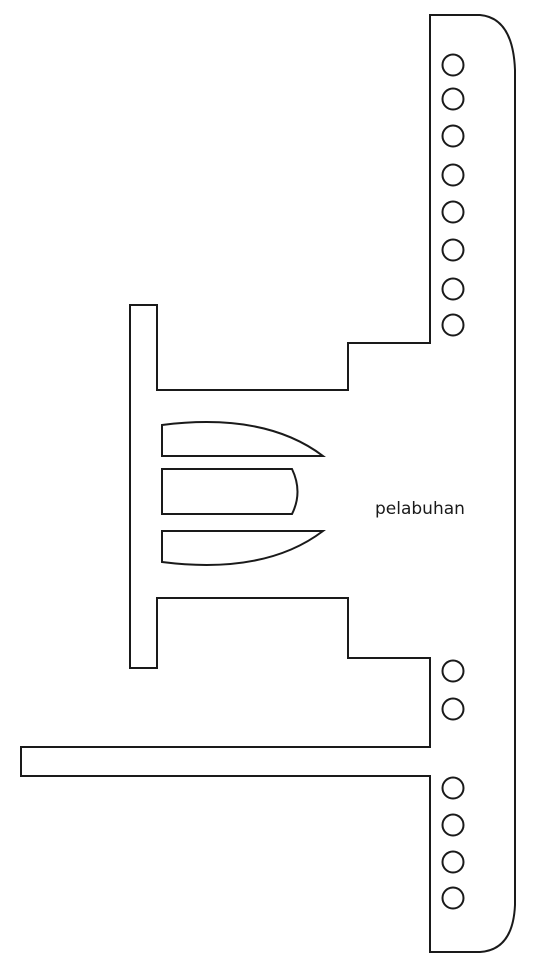 The image size is (544, 979). What do you see at coordinates (420, 509) in the screenshot?
I see `harbor-label: pelabuhan` at bounding box center [420, 509].